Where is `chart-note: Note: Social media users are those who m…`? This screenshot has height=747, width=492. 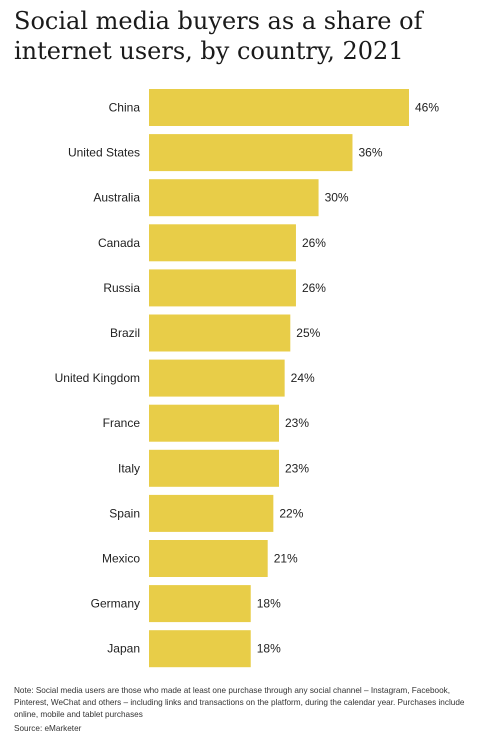 chart-note: Note: Social media users are those who m… is located at coordinates (239, 702).